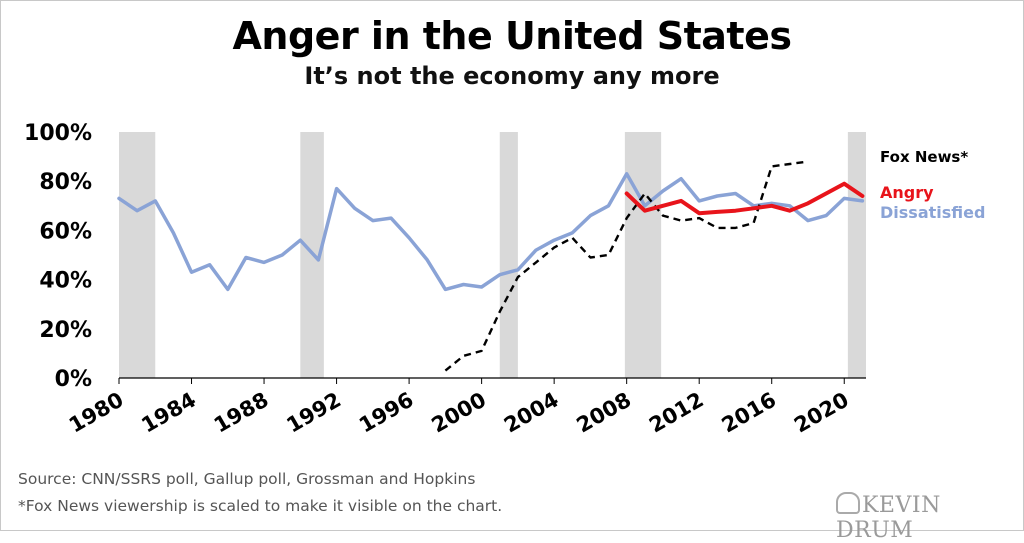 The height and width of the screenshot is (543, 1024). What do you see at coordinates (65, 330) in the screenshot?
I see `y-tick-label: 20%` at bounding box center [65, 330].